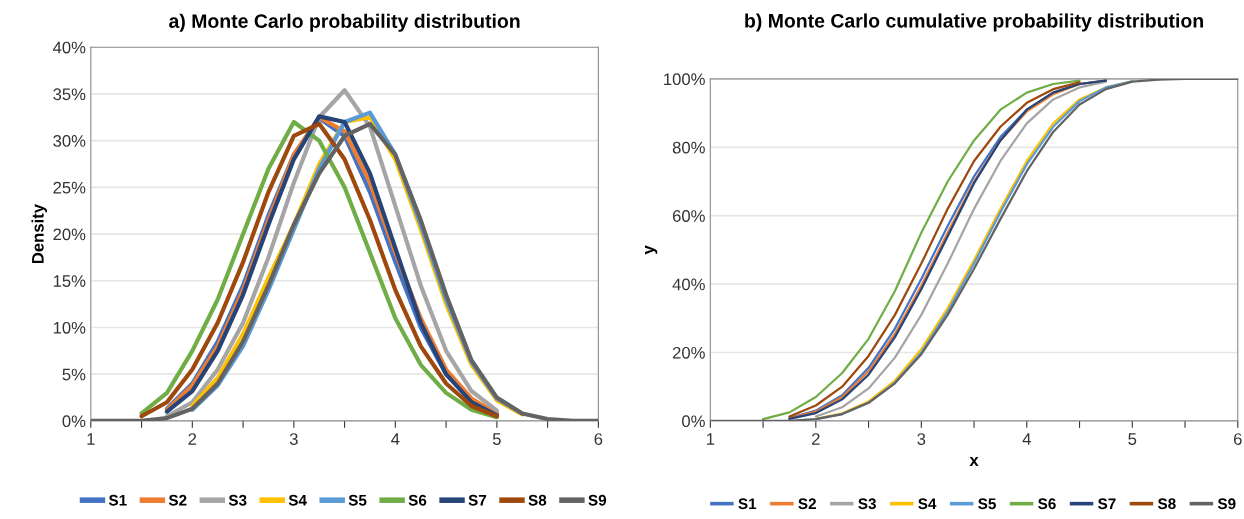  Describe the element at coordinates (69, 327) in the screenshot. I see `y-tick-label: 10%` at that location.